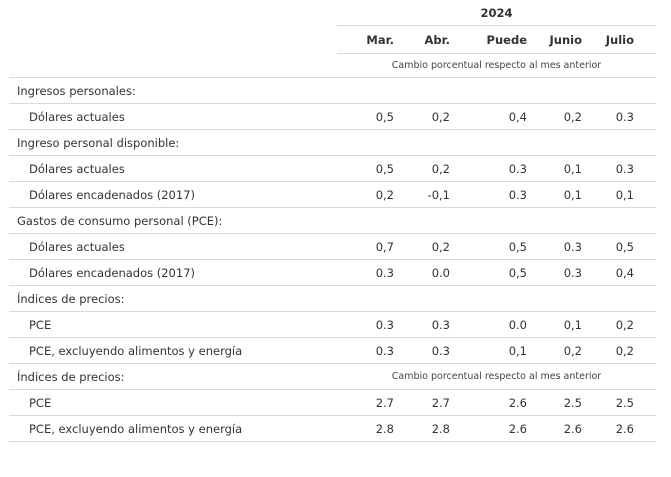 The height and width of the screenshot is (477, 671). Describe the element at coordinates (496, 53) in the screenshot. I see `header-divider` at that location.